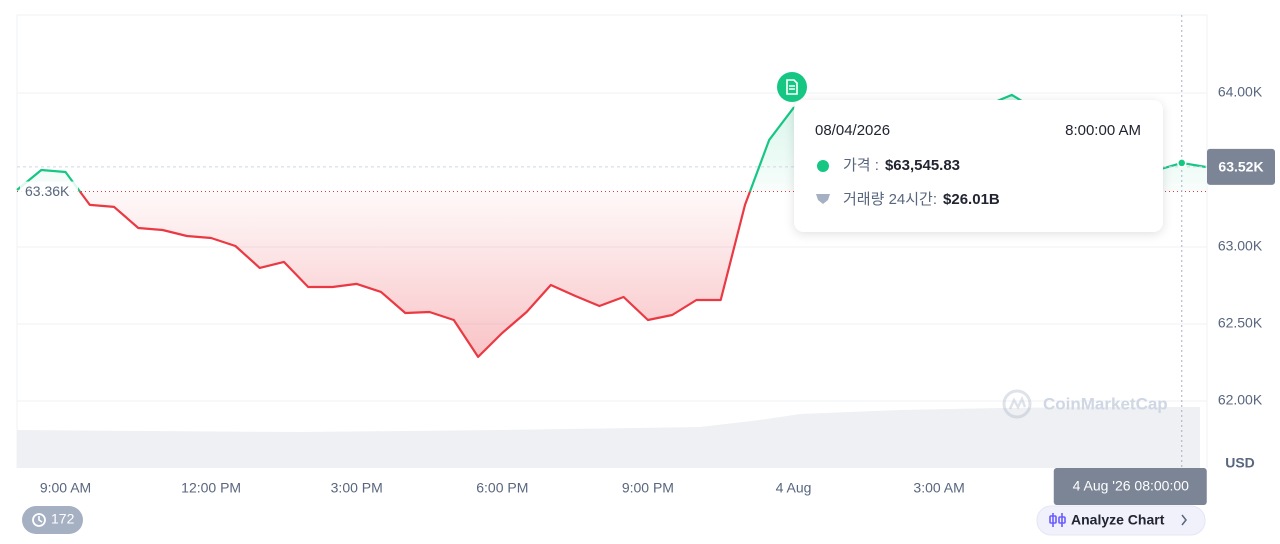  What do you see at coordinates (1240, 92) in the screenshot?
I see `y-tick-label: 64.00K` at bounding box center [1240, 92].